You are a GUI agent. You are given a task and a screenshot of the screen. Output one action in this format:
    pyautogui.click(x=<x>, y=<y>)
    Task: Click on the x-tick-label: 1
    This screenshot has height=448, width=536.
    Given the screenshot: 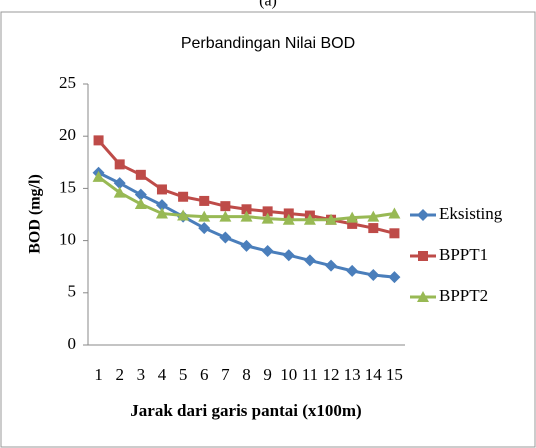 What is the action you would take?
    pyautogui.click(x=98, y=374)
    